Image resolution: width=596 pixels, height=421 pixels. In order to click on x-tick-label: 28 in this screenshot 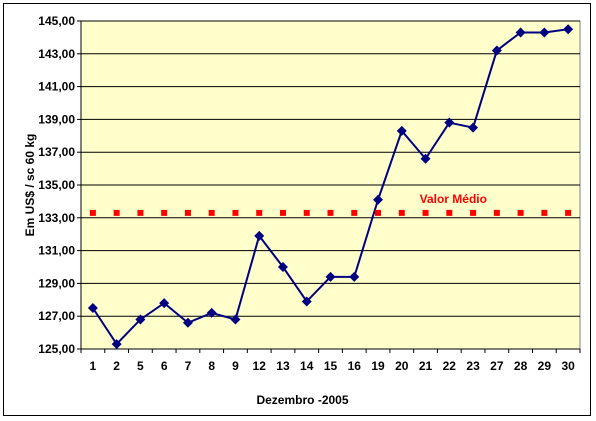, I will do `click(521, 366)`.